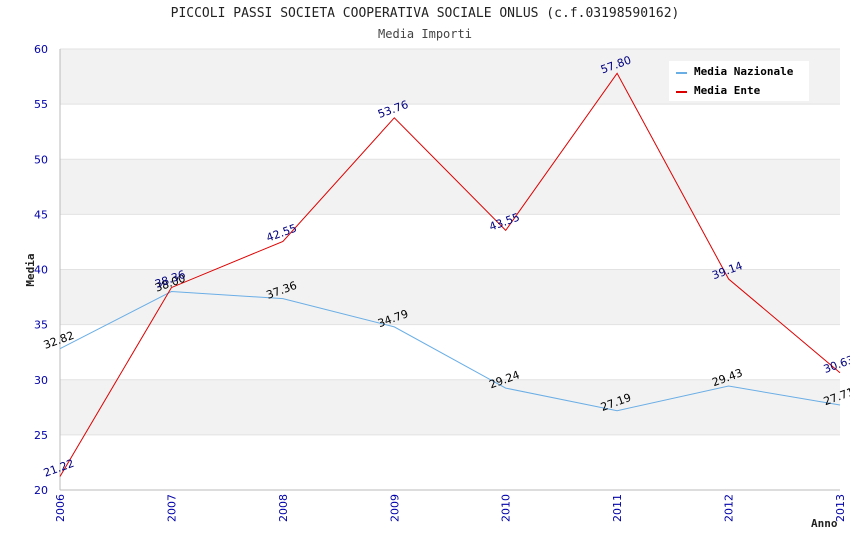 This screenshot has height=550, width=850. What do you see at coordinates (41, 104) in the screenshot?
I see `y-tick-label: 55` at bounding box center [41, 104].